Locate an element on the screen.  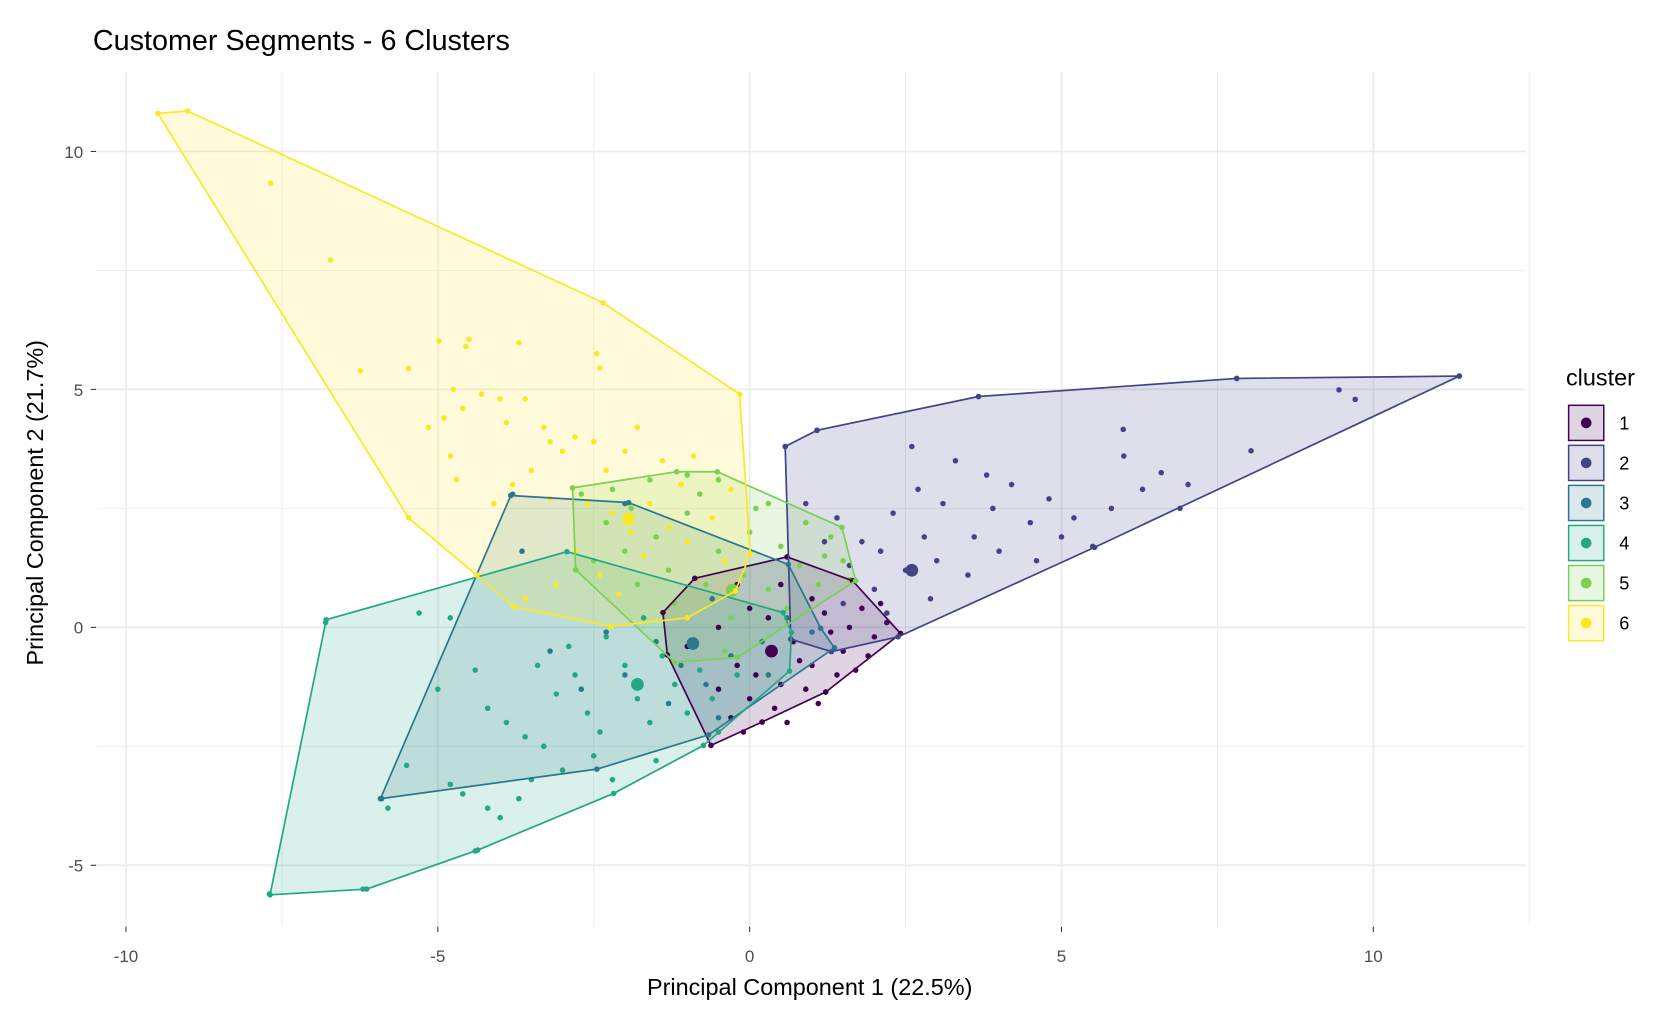
x-axis: -10 -5 0 5 10 is located at coordinates (748, 946).